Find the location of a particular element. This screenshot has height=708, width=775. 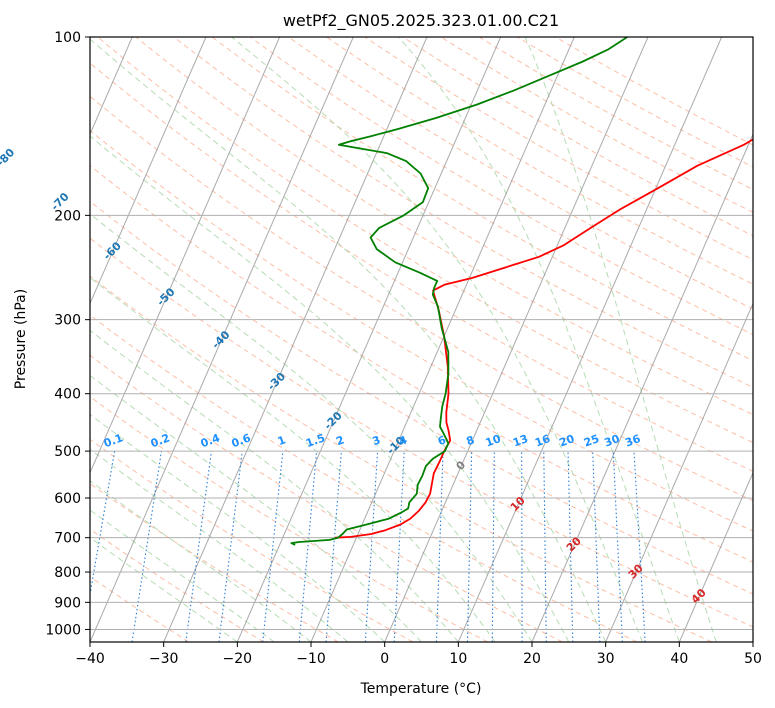

x-tick-label: 0 is located at coordinates (384, 659).